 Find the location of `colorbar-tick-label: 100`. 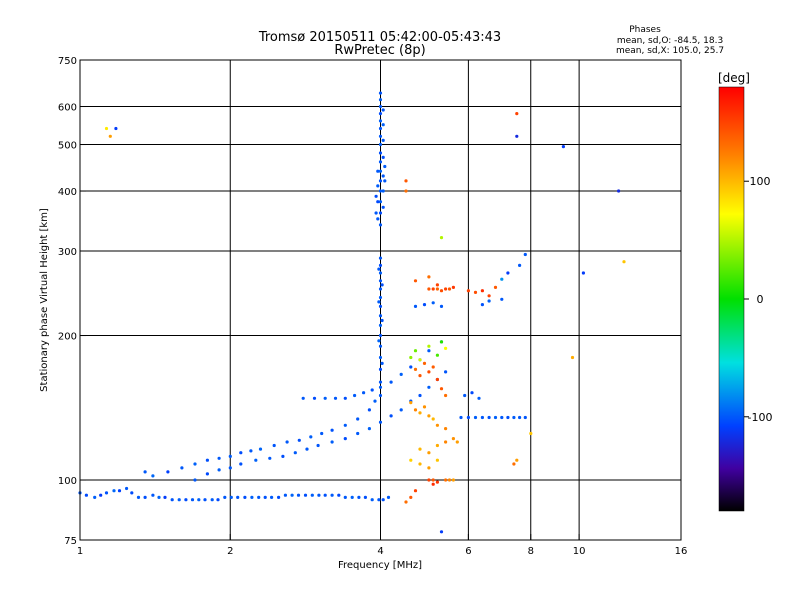

colorbar-tick-label: 100 is located at coordinates (760, 181).